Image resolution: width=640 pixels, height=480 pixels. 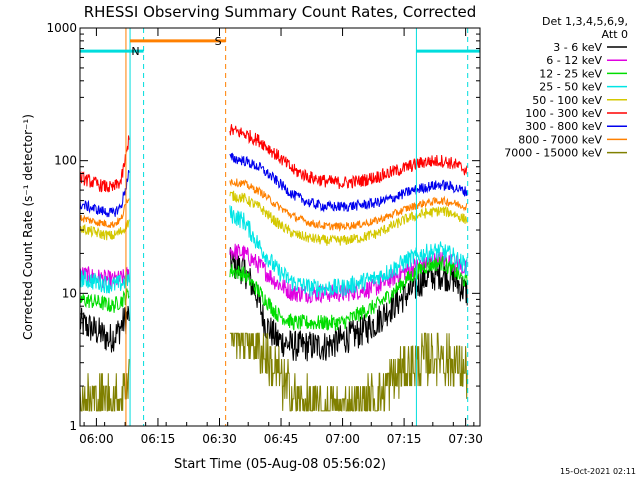 I want to click on x-axis-label: Start Time (05-Aug-08 05:56:02), so click(x=280, y=464).